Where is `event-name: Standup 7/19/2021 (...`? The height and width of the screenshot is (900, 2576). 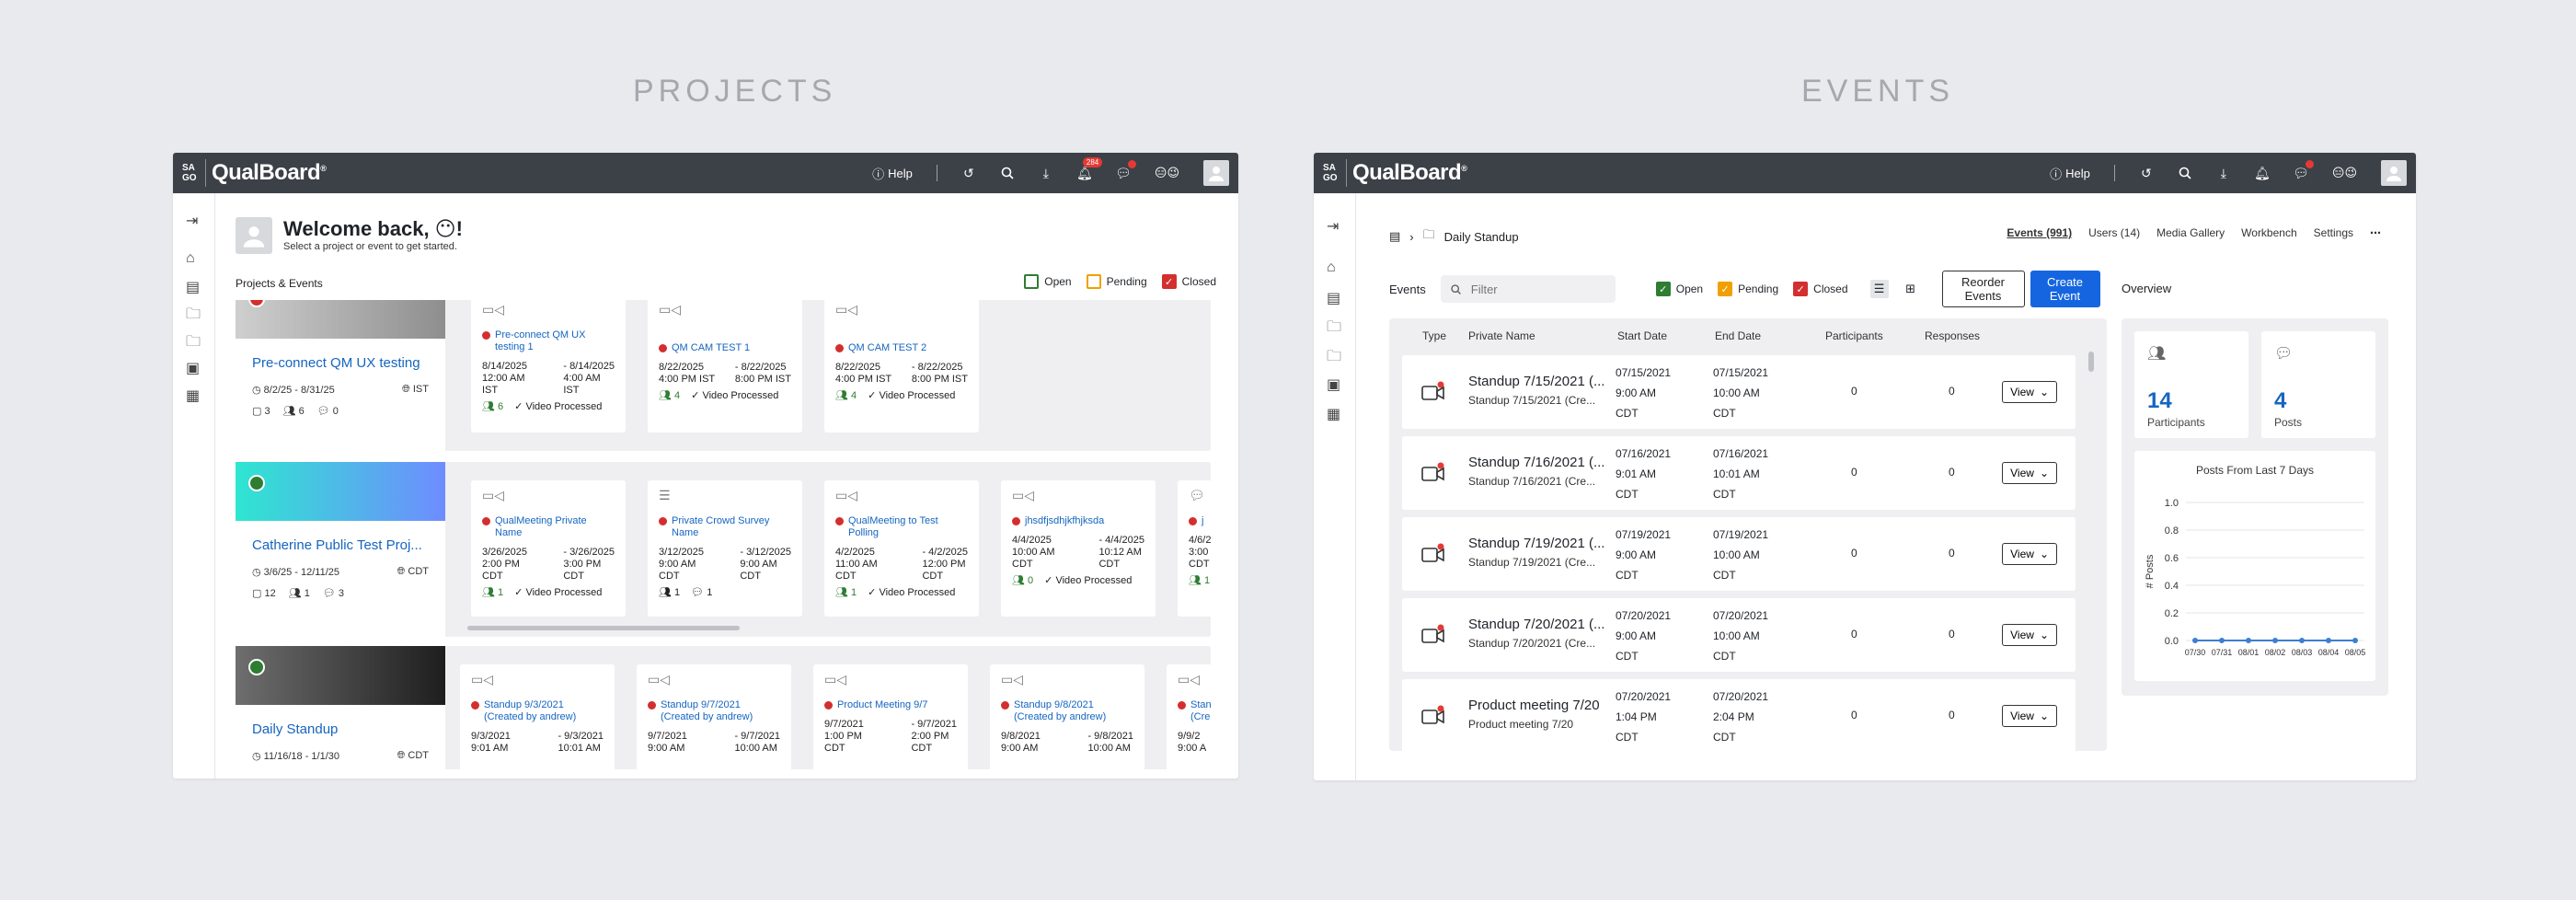
event-name: Standup 7/19/2021 (... is located at coordinates (1536, 543).